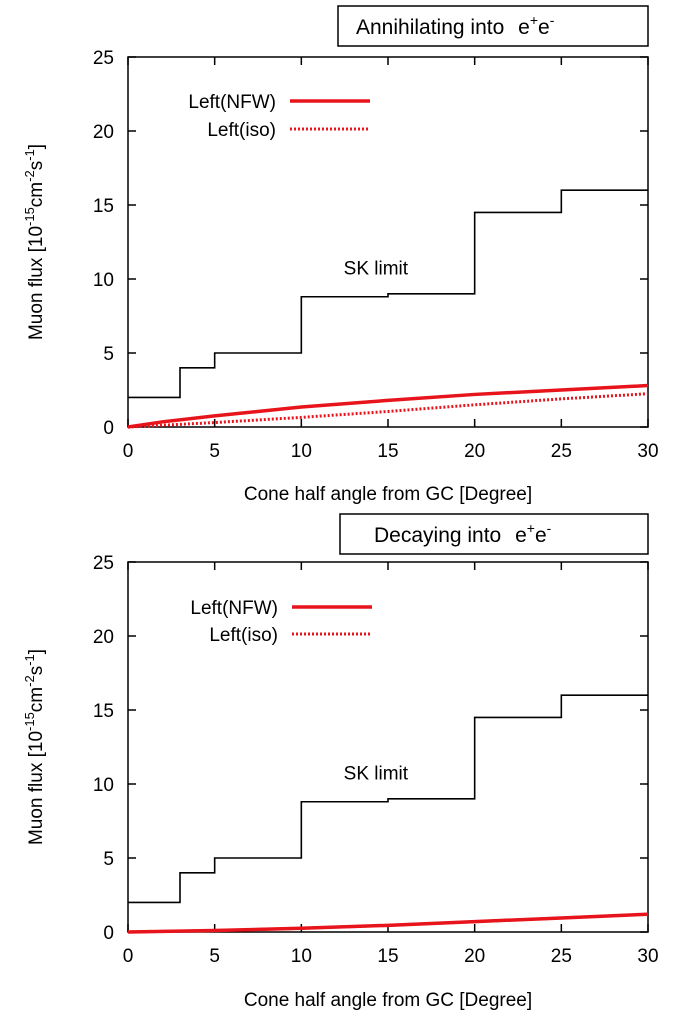 The height and width of the screenshot is (1019, 689). What do you see at coordinates (388, 410) in the screenshot?
I see `series-line-iso` at bounding box center [388, 410].